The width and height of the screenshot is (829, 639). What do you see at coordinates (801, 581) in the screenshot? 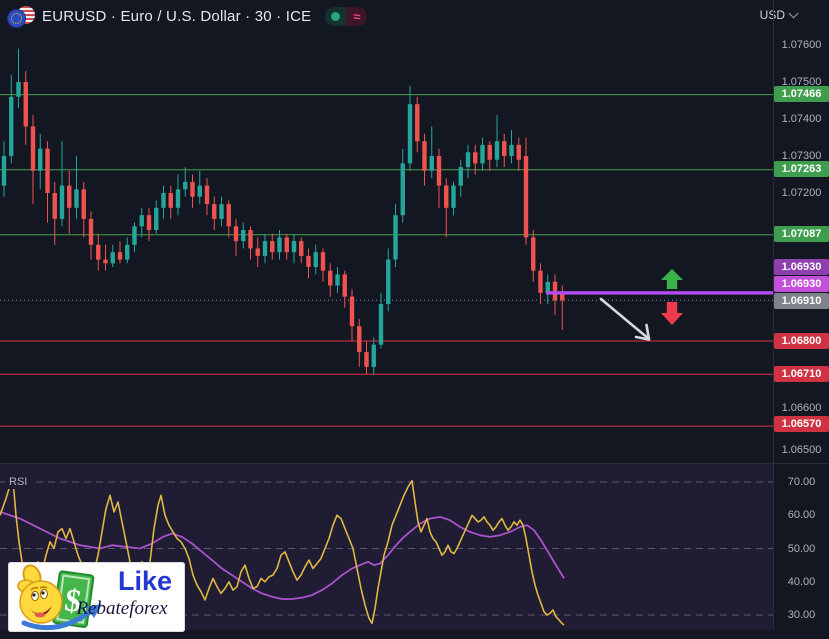
I see `rsi-axis-label: 40.00` at bounding box center [801, 581].